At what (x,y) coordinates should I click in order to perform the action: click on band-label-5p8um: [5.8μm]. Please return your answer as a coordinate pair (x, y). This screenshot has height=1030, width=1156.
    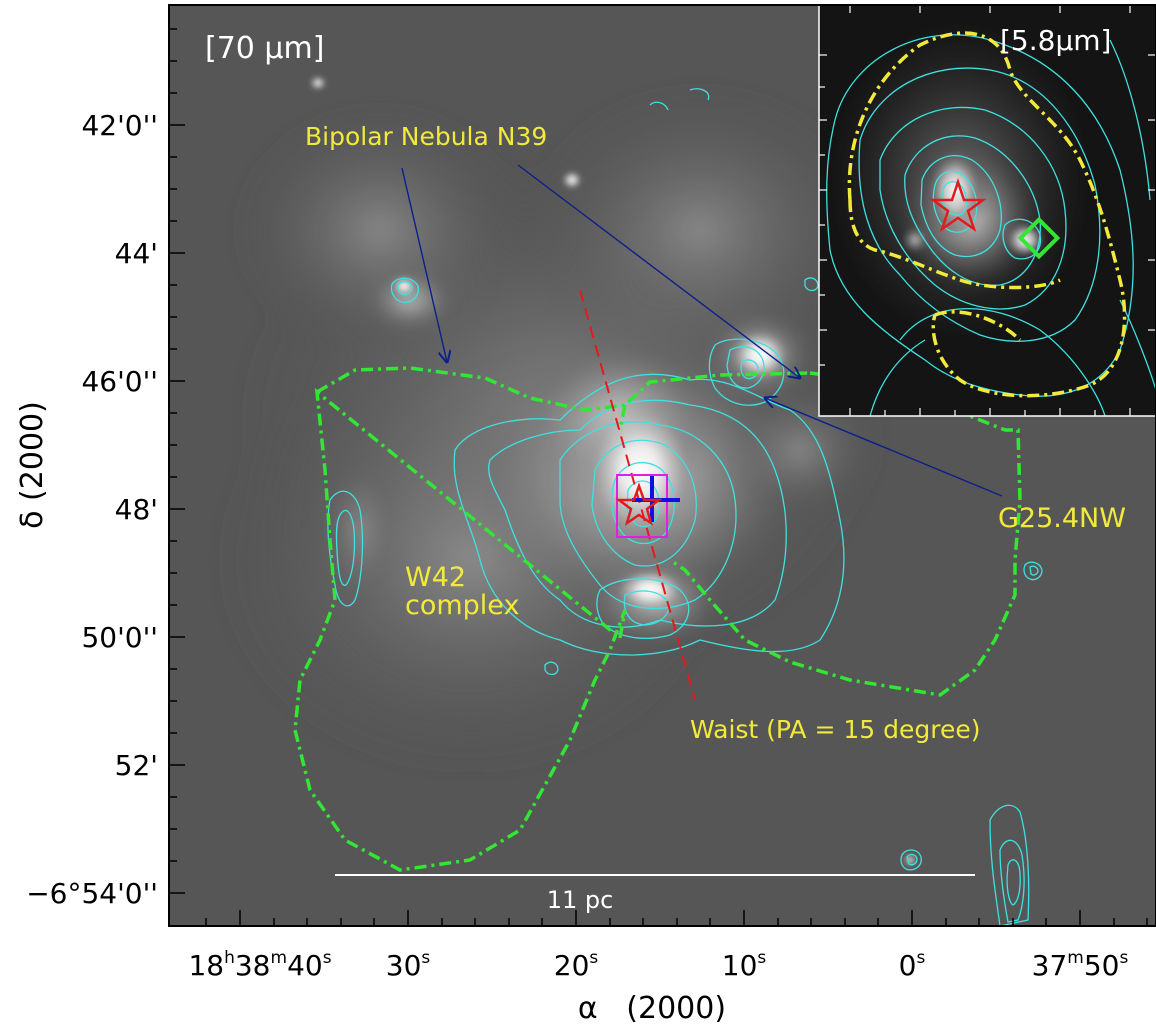
    Looking at the image, I should click on (1055, 40).